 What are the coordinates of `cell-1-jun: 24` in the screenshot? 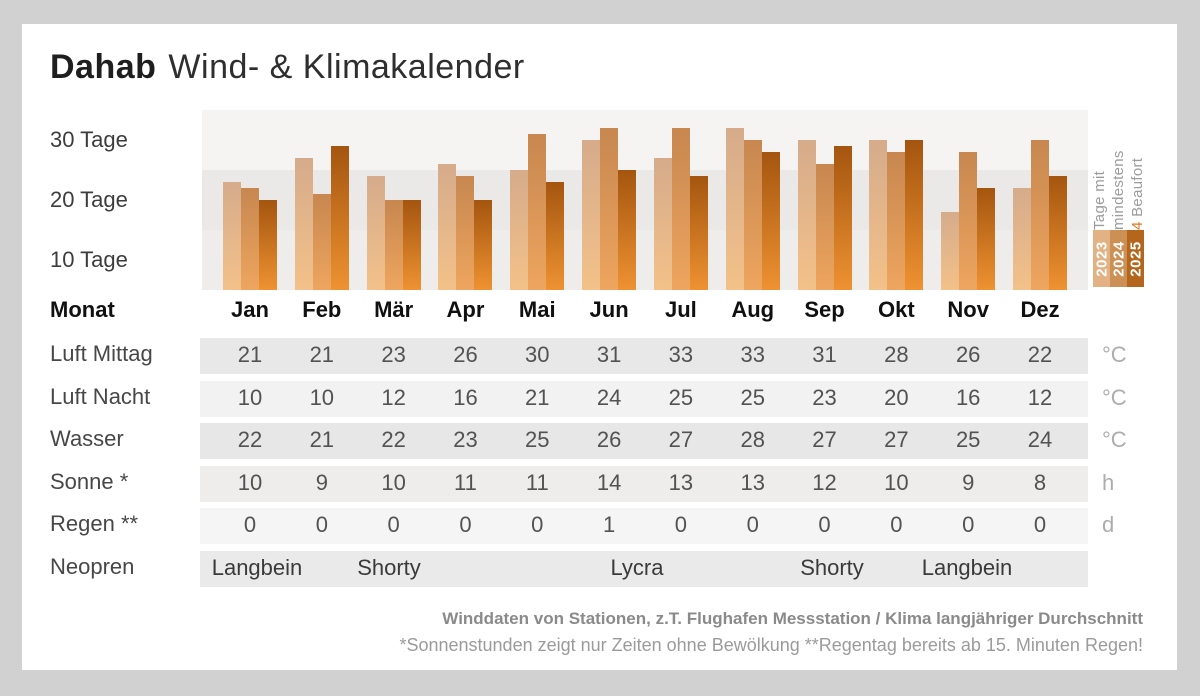 It's located at (609, 397).